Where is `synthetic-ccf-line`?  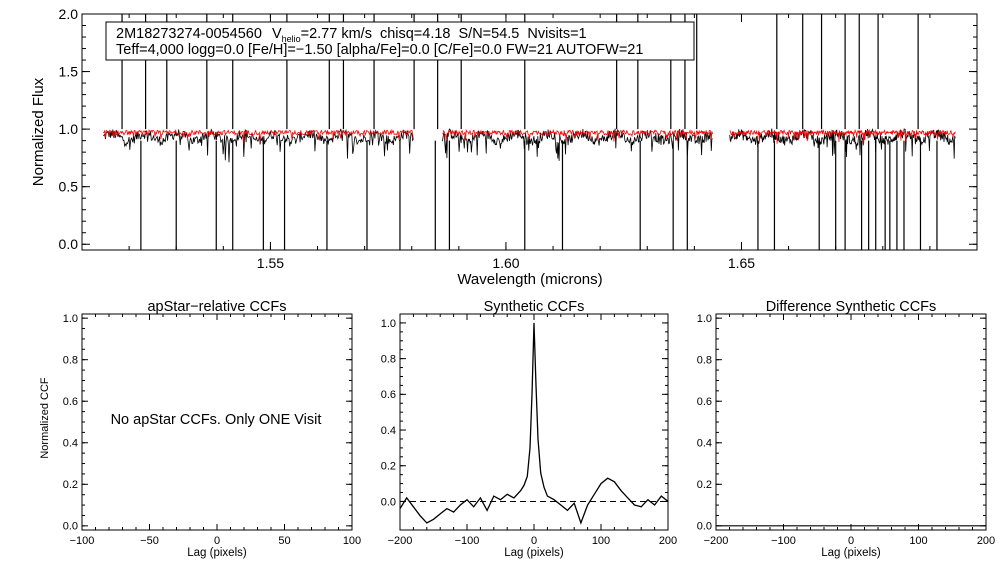 synthetic-ccf-line is located at coordinates (534, 423).